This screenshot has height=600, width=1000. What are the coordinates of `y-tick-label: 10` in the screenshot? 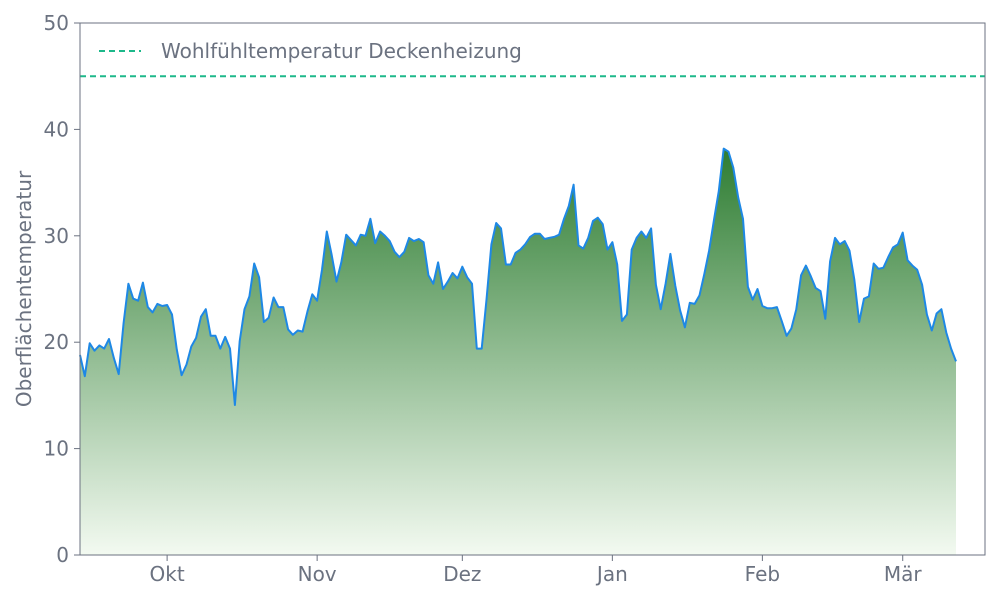 It's located at (56, 449).